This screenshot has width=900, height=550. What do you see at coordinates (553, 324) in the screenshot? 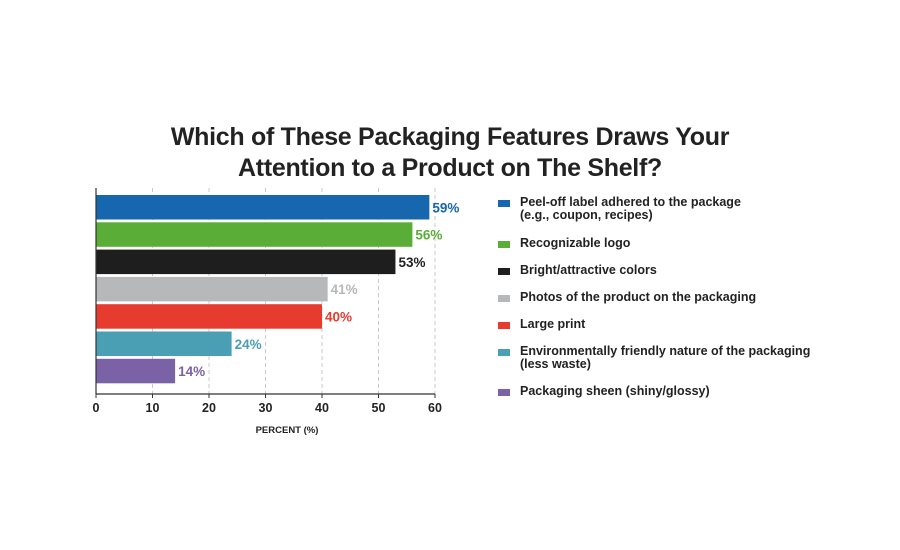
I see `legend-label: Large print` at bounding box center [553, 324].